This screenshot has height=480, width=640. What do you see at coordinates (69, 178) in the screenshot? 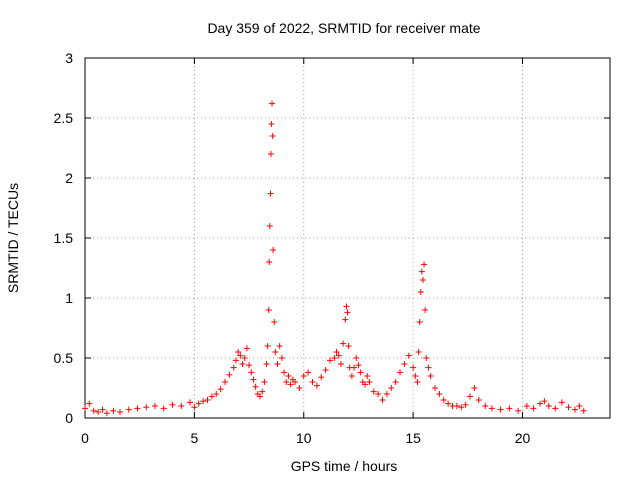
I see `y-tick-label: 2` at bounding box center [69, 178].